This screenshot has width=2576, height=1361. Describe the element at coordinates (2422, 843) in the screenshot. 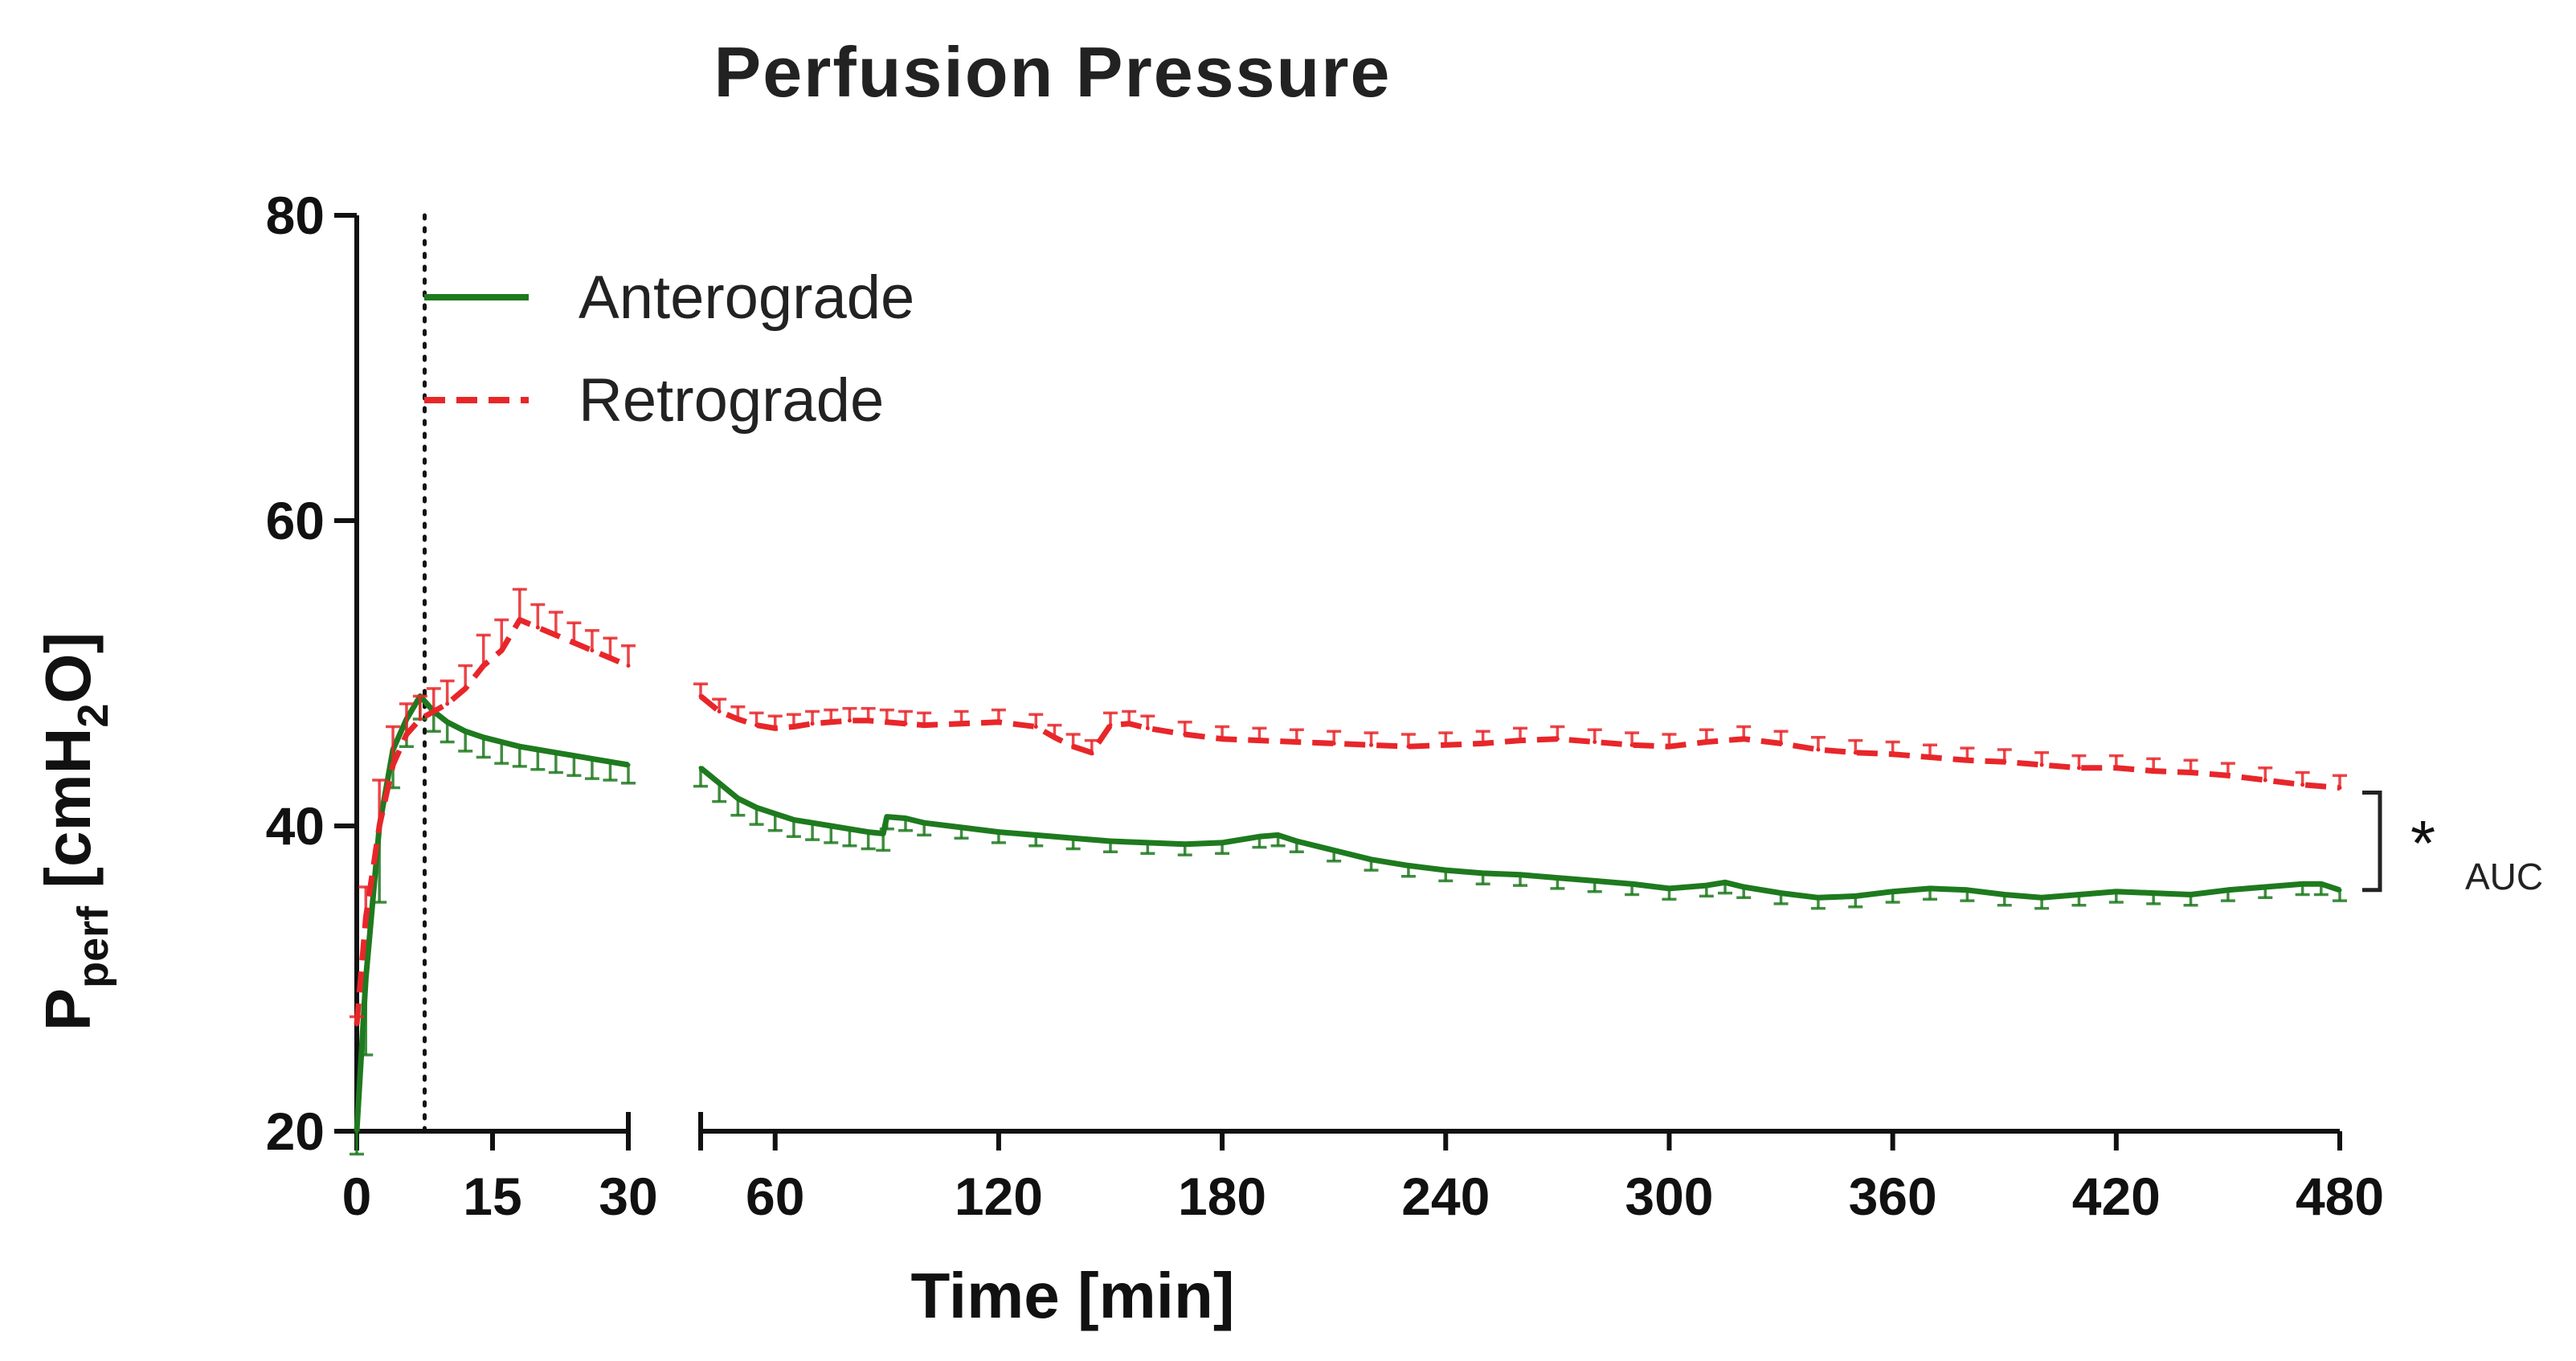

I see `significance-star: *` at that location.